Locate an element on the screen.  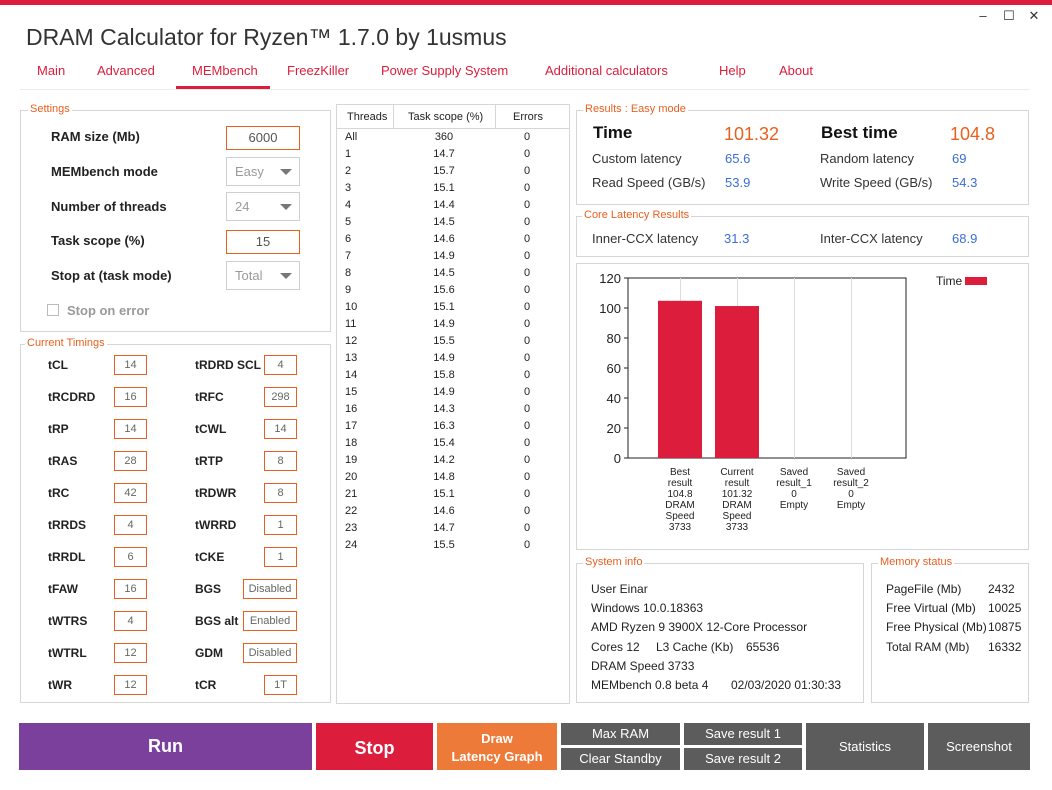
thread-cell: 5 is located at coordinates (348, 222).